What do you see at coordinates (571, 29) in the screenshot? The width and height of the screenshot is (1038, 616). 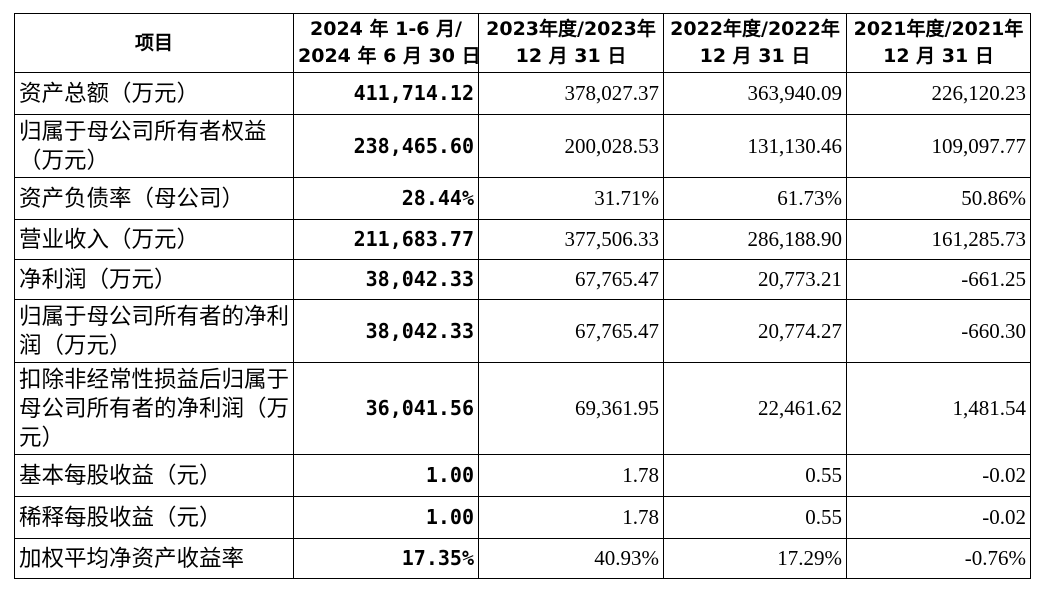 I see `header-line: 2023年度/2023年` at bounding box center [571, 29].